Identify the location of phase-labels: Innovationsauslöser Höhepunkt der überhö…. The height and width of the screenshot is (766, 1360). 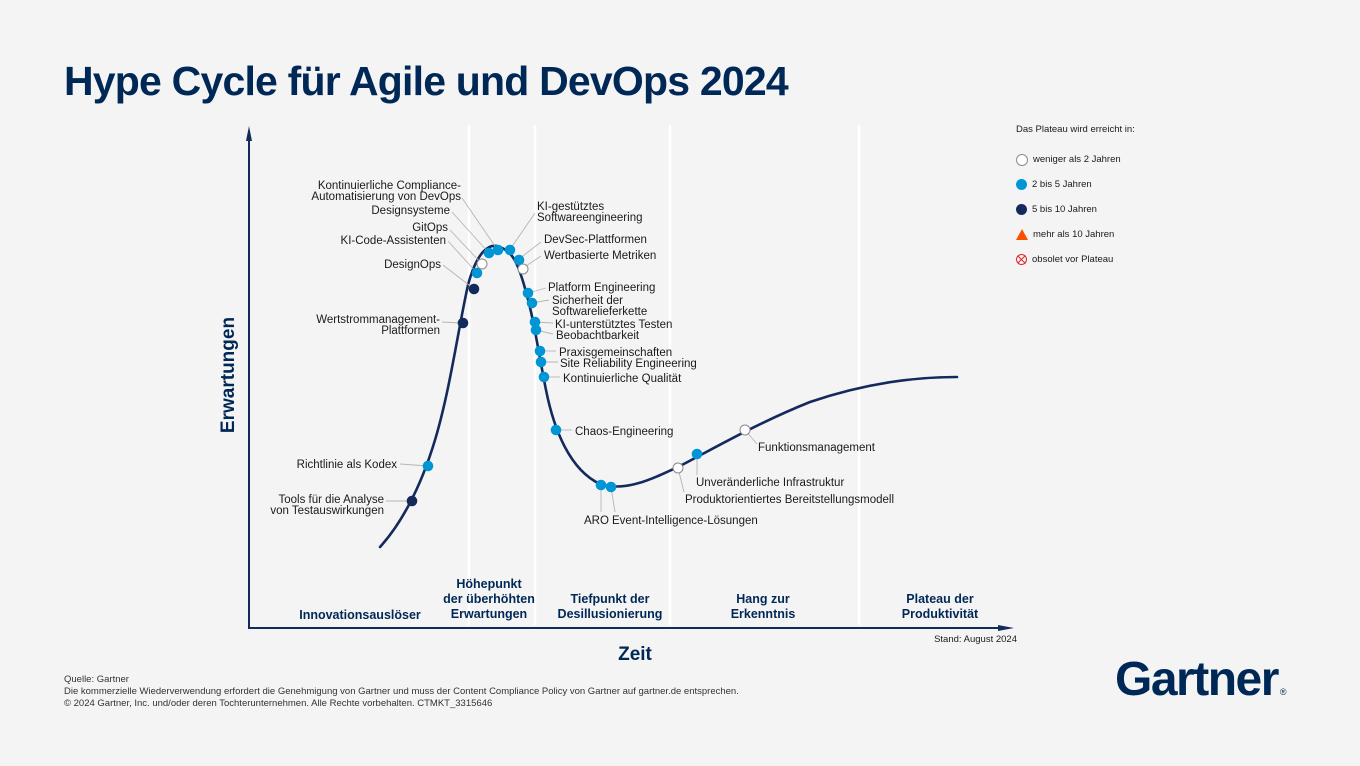
(639, 599).